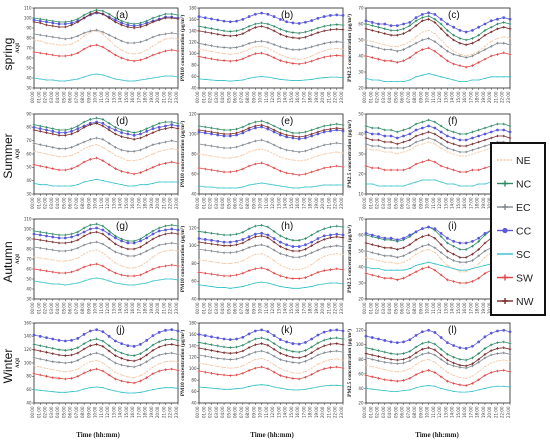 The height and width of the screenshot is (441, 550). What do you see at coordinates (316, 203) in the screenshot?
I see `x-tick-label: 19:00` at bounding box center [316, 203].